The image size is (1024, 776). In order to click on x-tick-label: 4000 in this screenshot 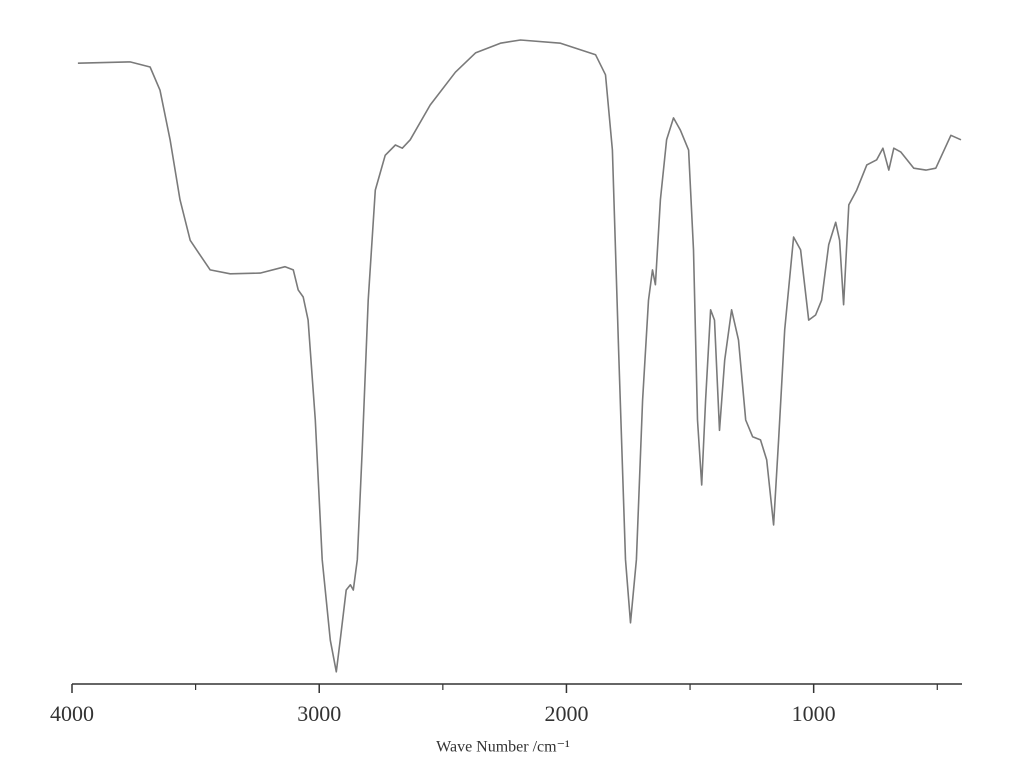, I will do `click(72, 713)`.